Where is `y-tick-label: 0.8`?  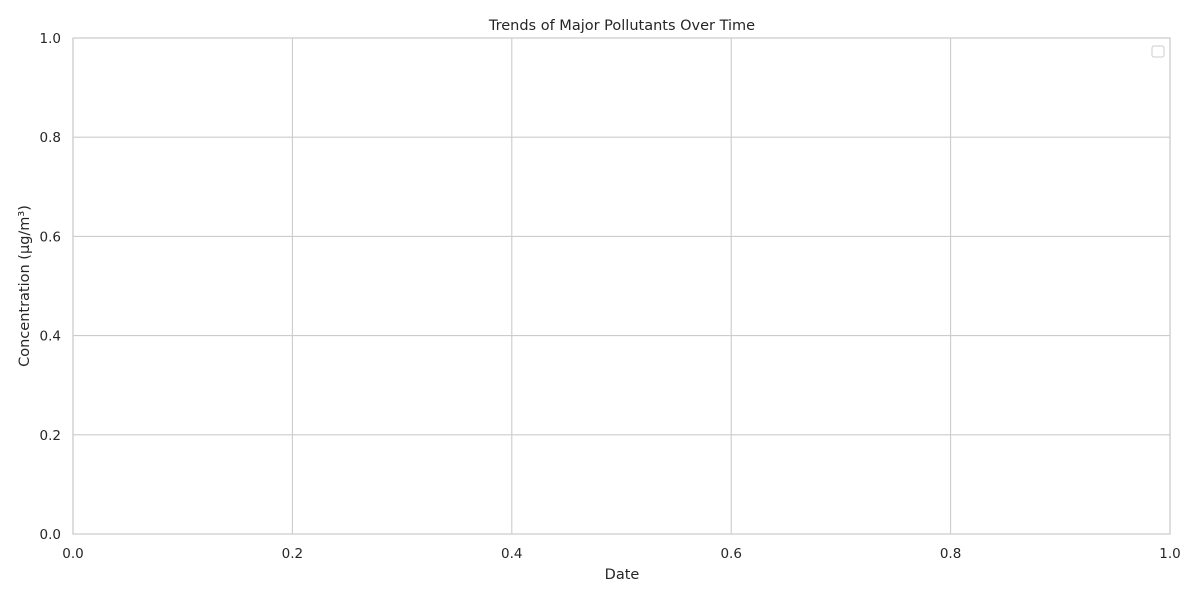 y-tick-label: 0.8 is located at coordinates (50, 138).